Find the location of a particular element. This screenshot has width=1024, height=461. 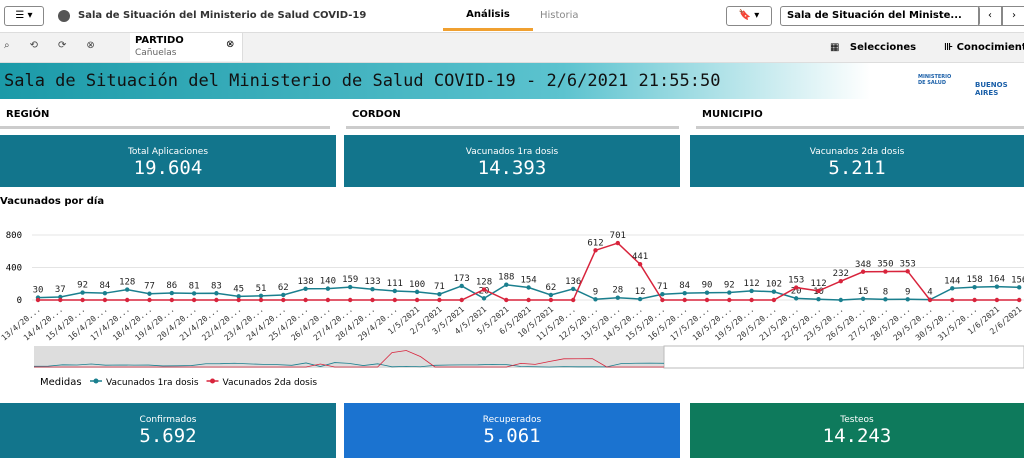

data-label: 128 is located at coordinates (127, 283).